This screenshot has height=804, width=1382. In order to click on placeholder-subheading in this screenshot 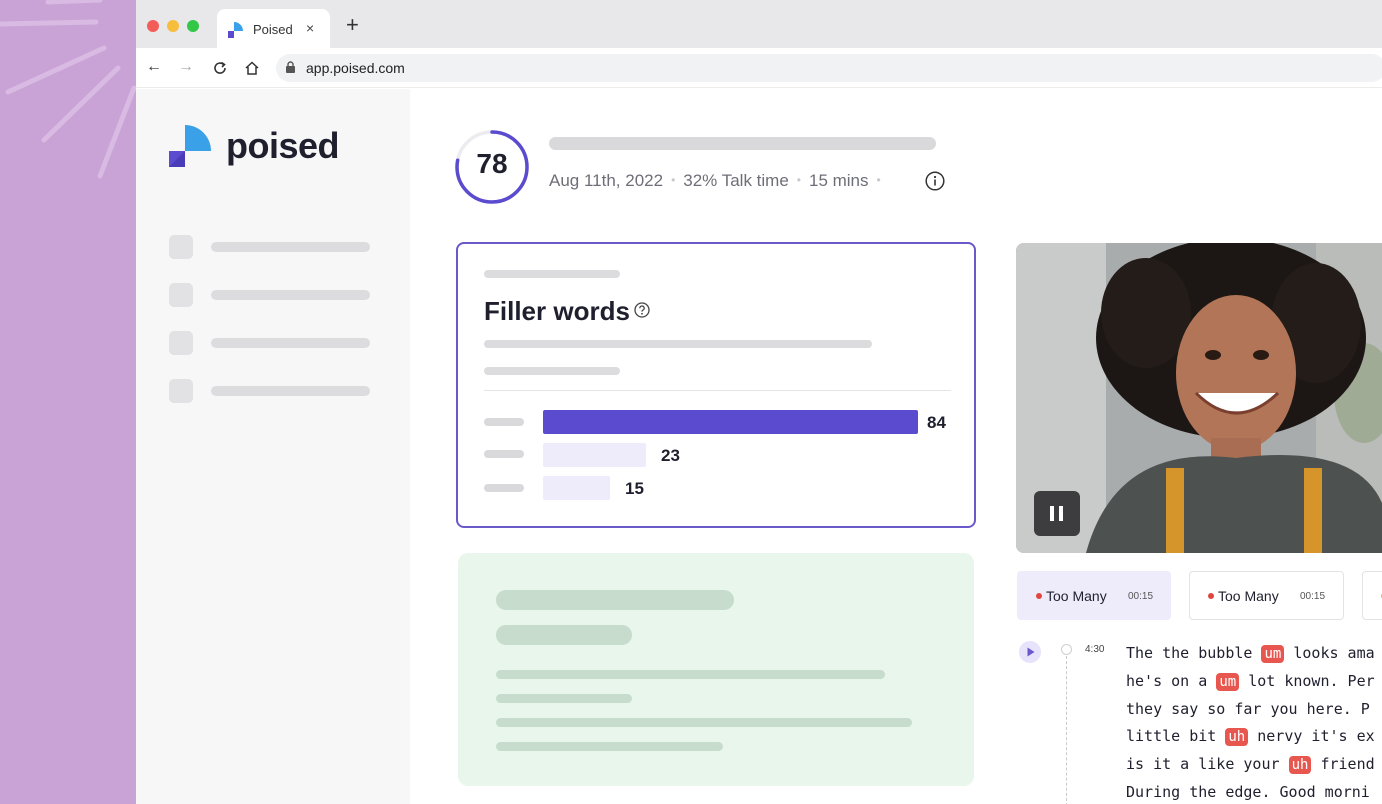, I will do `click(564, 635)`.